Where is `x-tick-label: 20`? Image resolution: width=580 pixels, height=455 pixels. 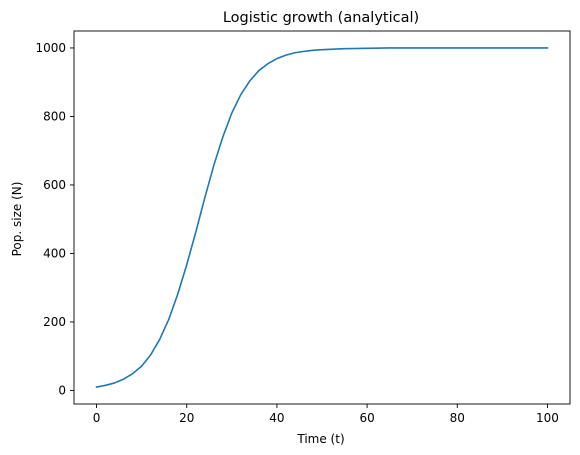
x-tick-label: 20 is located at coordinates (186, 418).